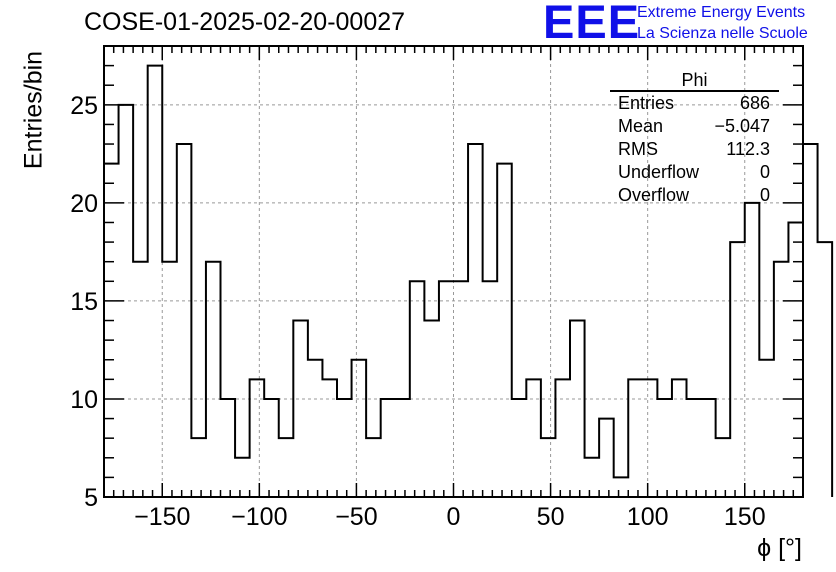 The image size is (836, 572). I want to click on y-tick-label: 15, so click(84, 302).